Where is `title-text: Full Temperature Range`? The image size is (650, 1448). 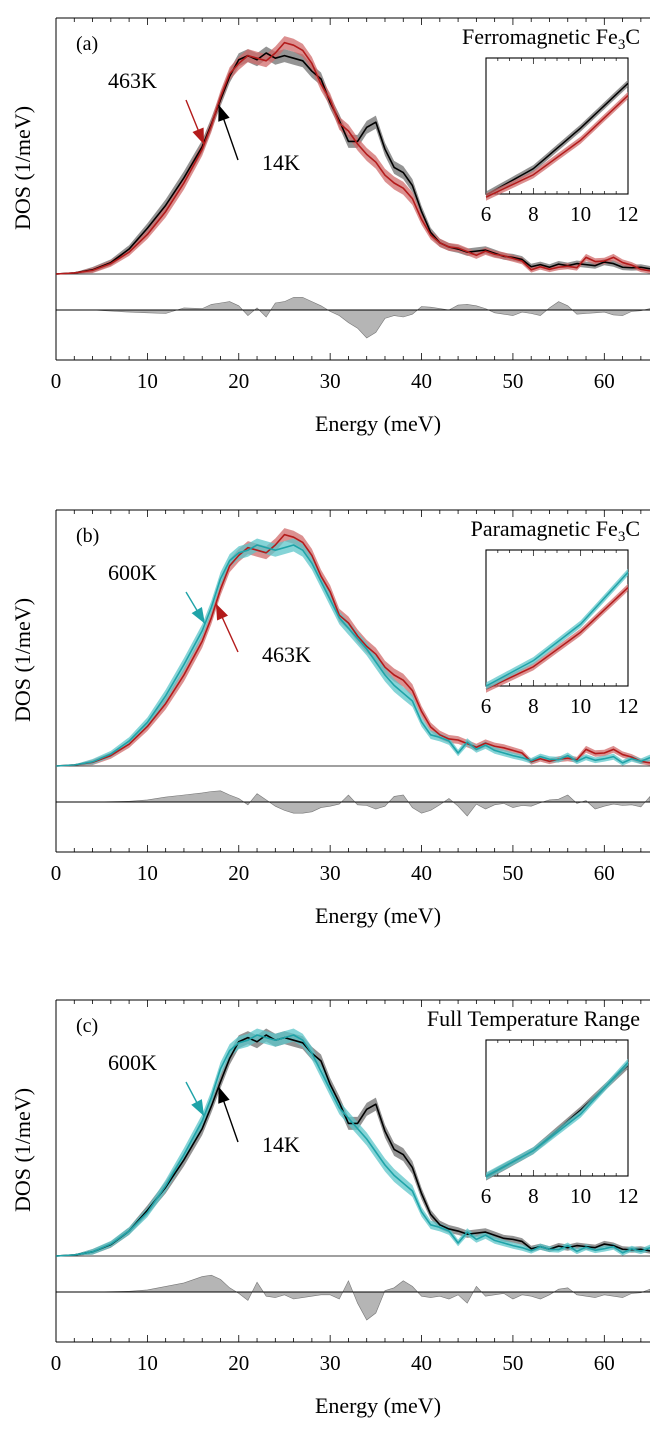
title-text: Full Temperature Range is located at coordinates (533, 1018).